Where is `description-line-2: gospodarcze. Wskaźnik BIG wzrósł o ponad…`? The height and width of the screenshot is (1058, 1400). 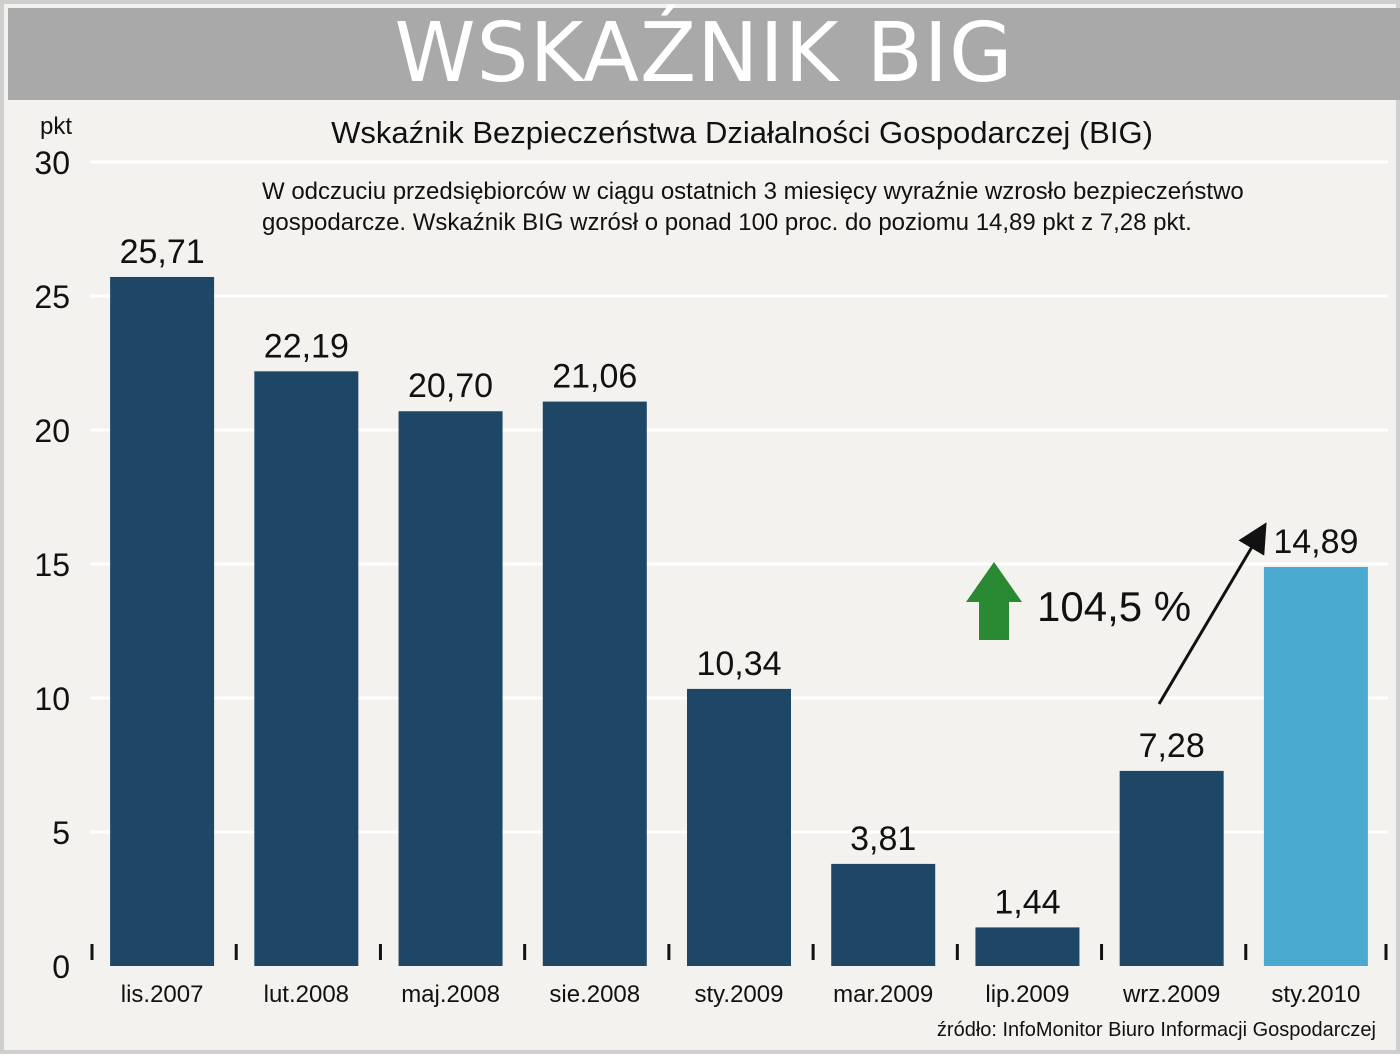
description-line-2: gospodarcze. Wskaźnik BIG wzrósł o ponad… is located at coordinates (727, 222).